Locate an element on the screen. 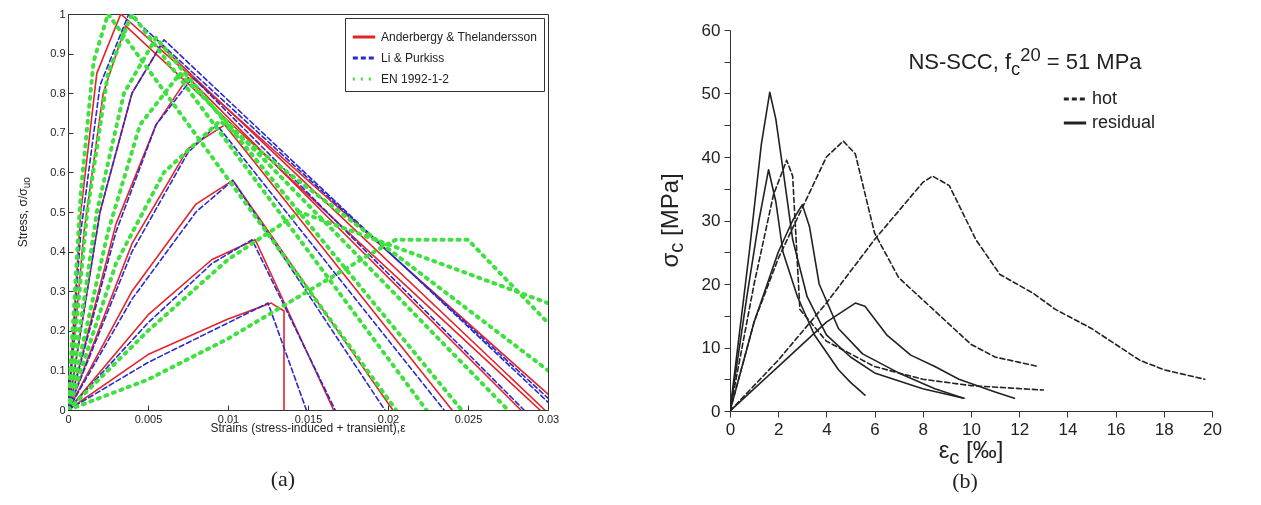 Image resolution: width=1261 pixels, height=505 pixels. x-tick-label: 12 is located at coordinates (1020, 429).